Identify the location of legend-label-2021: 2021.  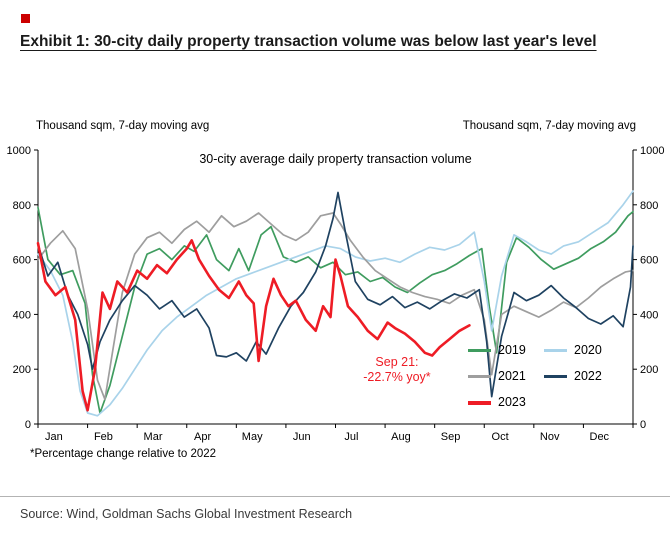
(512, 376).